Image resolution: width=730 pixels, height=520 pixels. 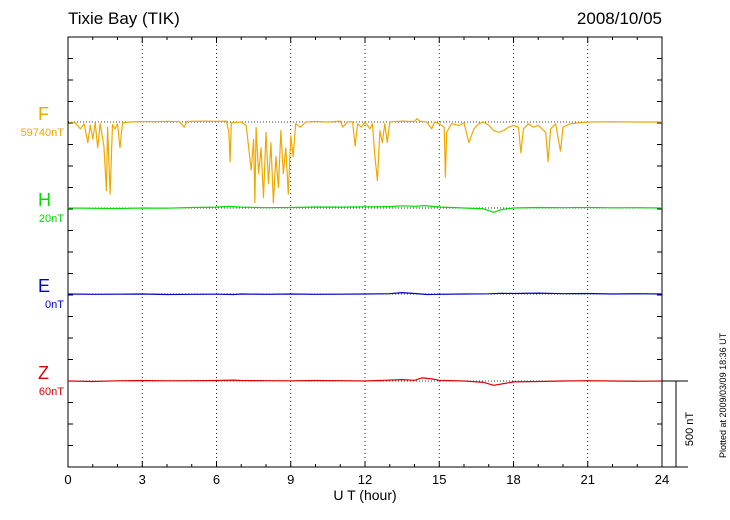 What do you see at coordinates (723, 395) in the screenshot?
I see `plotted-timestamp: Plotted at 2009/03/09 18:36 UT` at bounding box center [723, 395].